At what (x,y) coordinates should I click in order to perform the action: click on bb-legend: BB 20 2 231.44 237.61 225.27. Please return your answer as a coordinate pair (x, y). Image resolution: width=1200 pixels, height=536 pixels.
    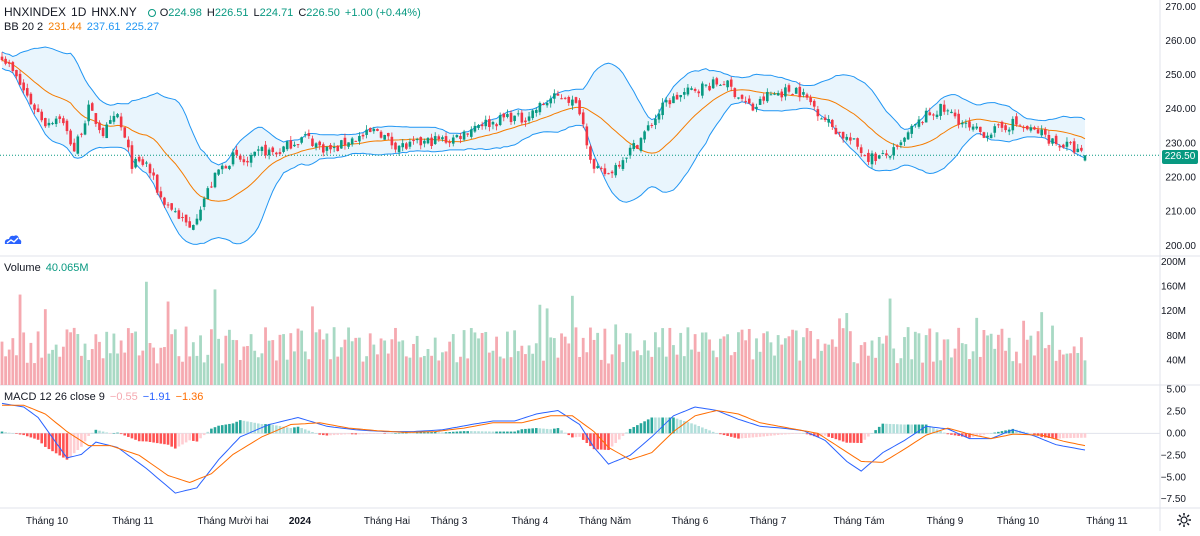
    Looking at the image, I should click on (84, 27).